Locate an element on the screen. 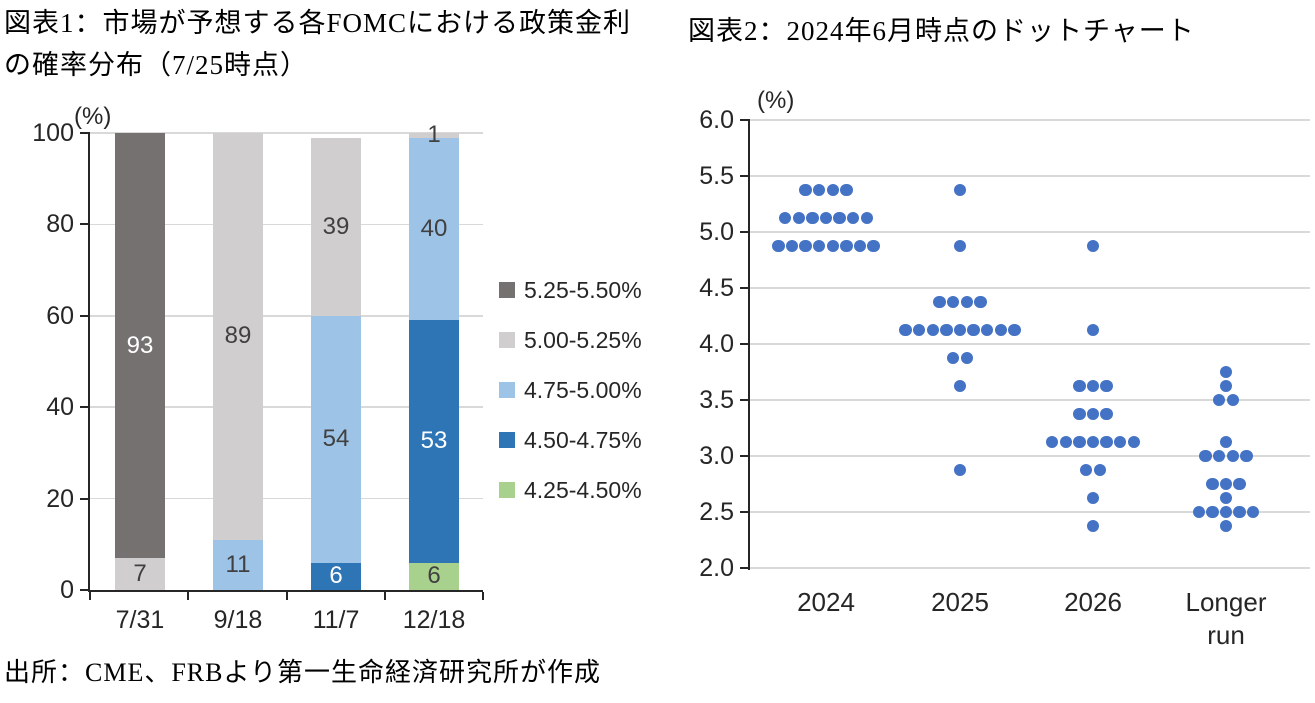 This screenshot has width=1315, height=703. bar-segment-4.50-4.75% is located at coordinates (434, 441).